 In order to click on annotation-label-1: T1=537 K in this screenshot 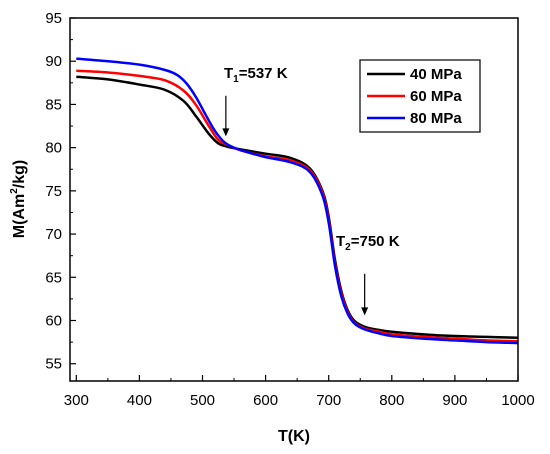, I will do `click(256, 75)`.